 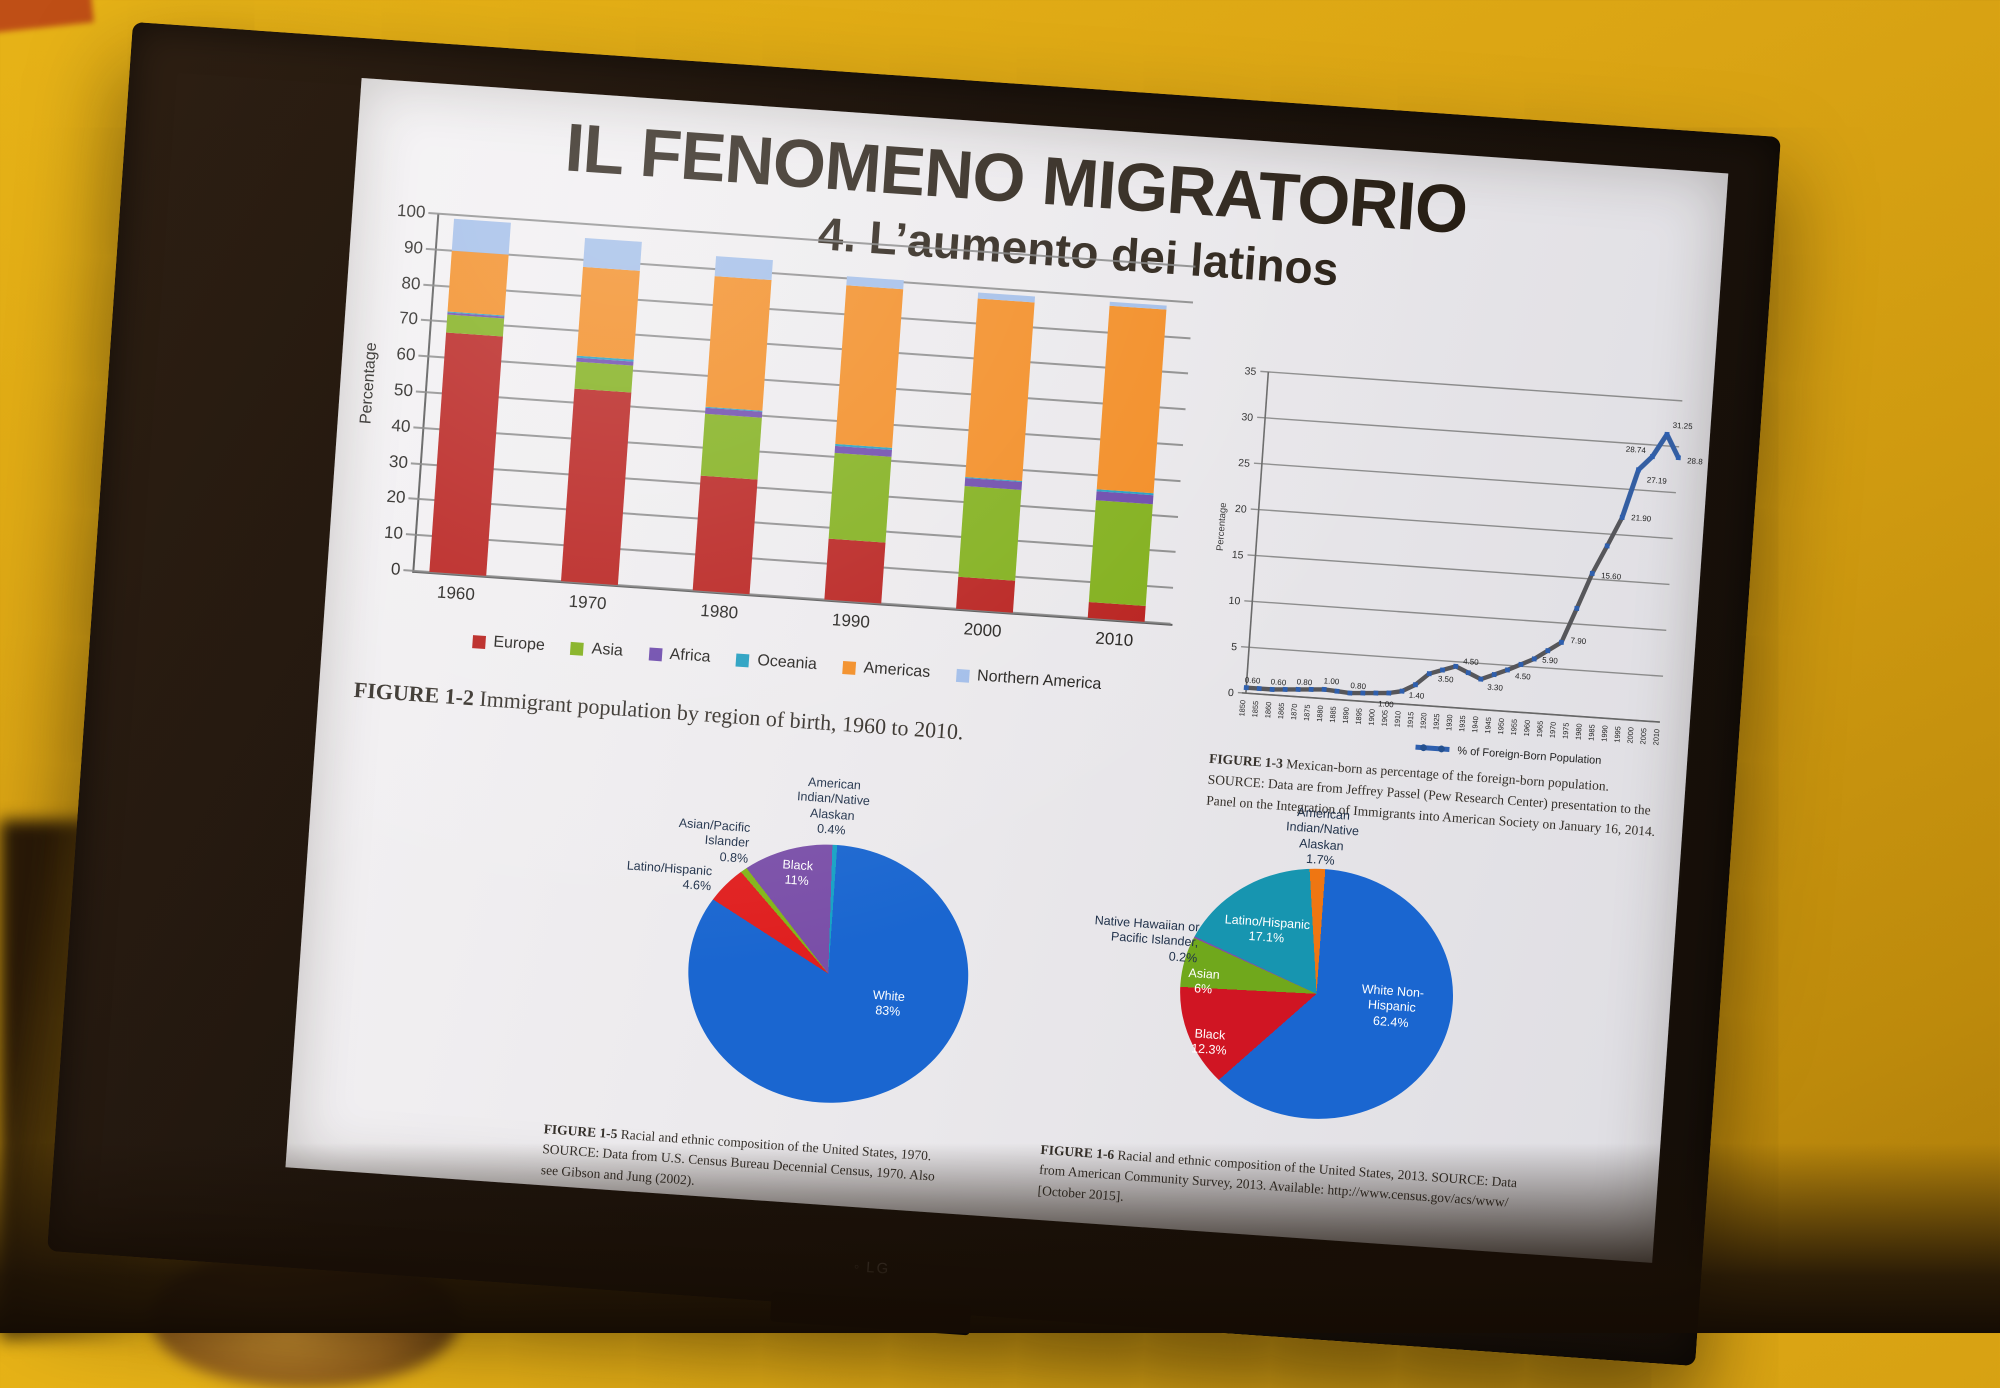 I want to click on legend-item-northern-america: Northern America, so click(x=1028, y=680).